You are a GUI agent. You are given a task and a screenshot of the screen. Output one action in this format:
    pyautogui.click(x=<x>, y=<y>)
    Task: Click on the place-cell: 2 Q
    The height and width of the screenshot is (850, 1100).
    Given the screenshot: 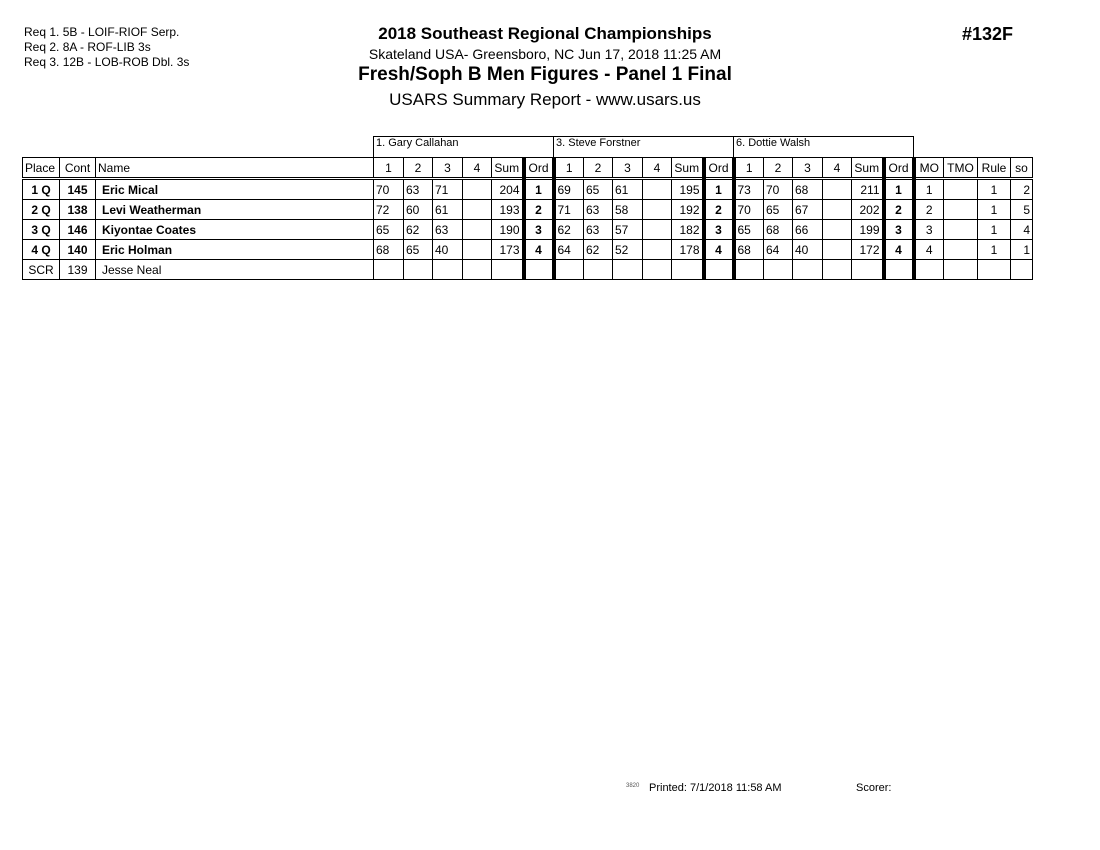 What is the action you would take?
    pyautogui.click(x=41, y=209)
    